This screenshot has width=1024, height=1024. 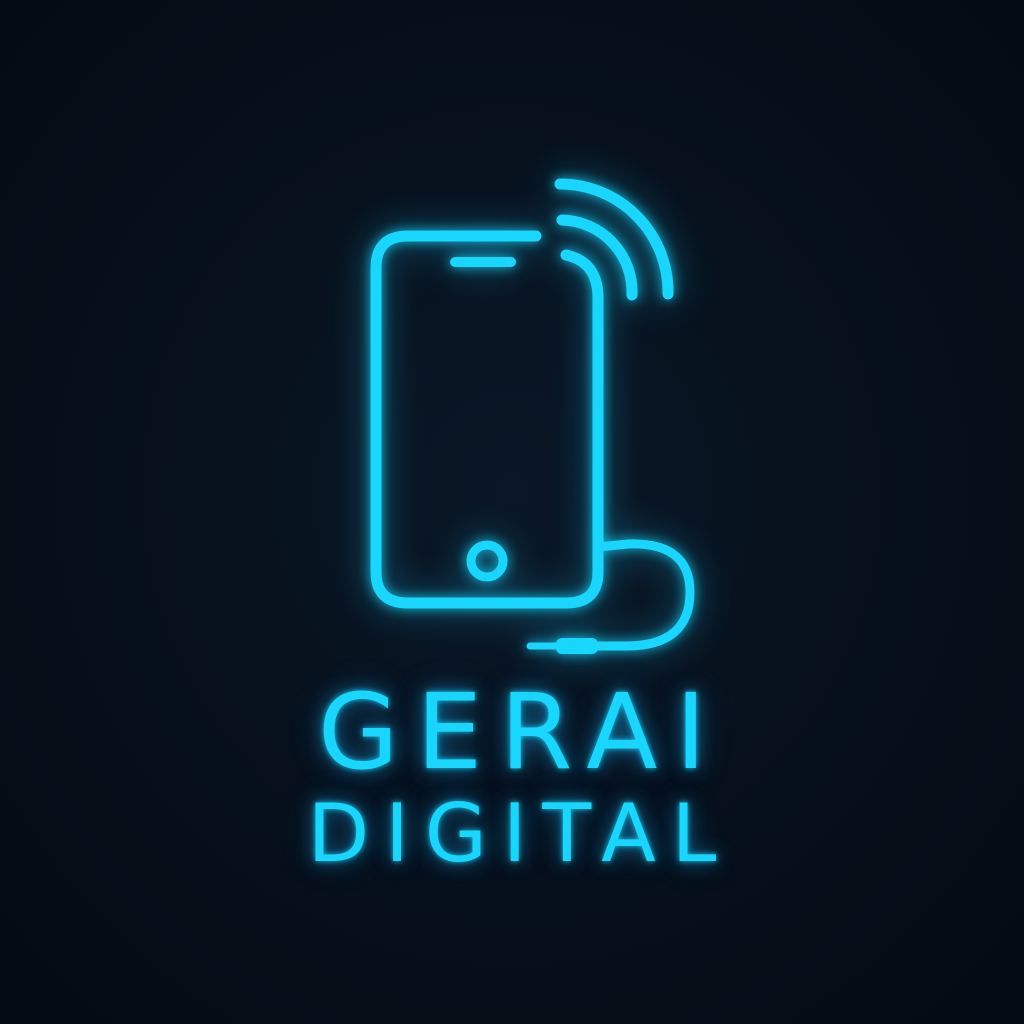 I want to click on charging-cable-icon, so click(x=610, y=596).